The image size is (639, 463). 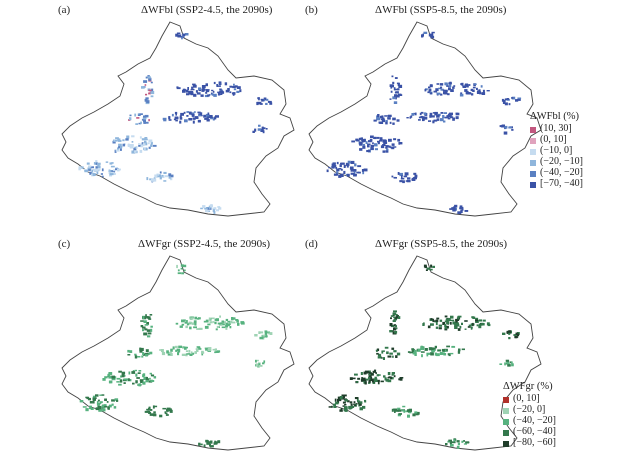 What do you see at coordinates (204, 244) in the screenshot?
I see `panel-title: ΔWFgr (SSP2-4.5, the 2090s)` at bounding box center [204, 244].